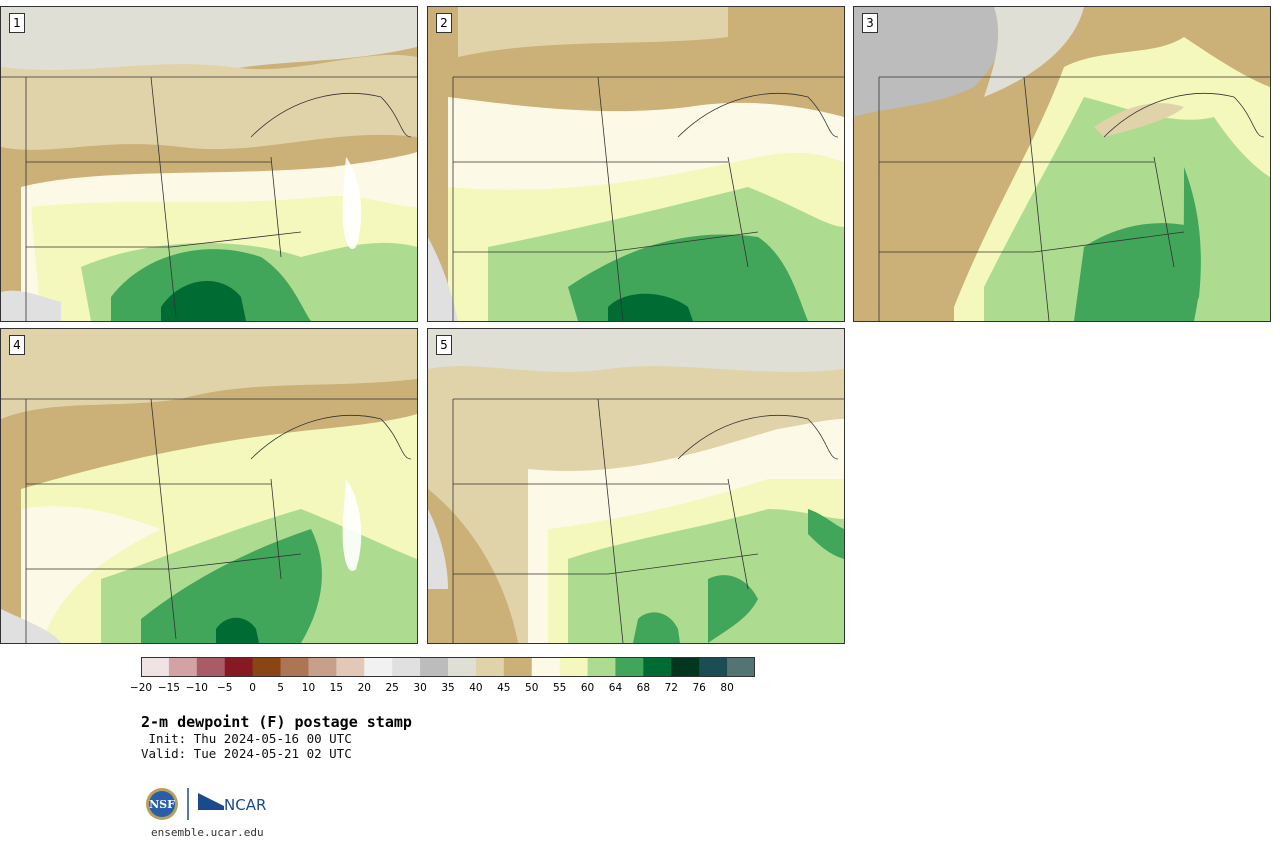 This screenshot has height=844, width=1280. What do you see at coordinates (392, 688) in the screenshot?
I see `colorbar-tick-label: 25` at bounding box center [392, 688].